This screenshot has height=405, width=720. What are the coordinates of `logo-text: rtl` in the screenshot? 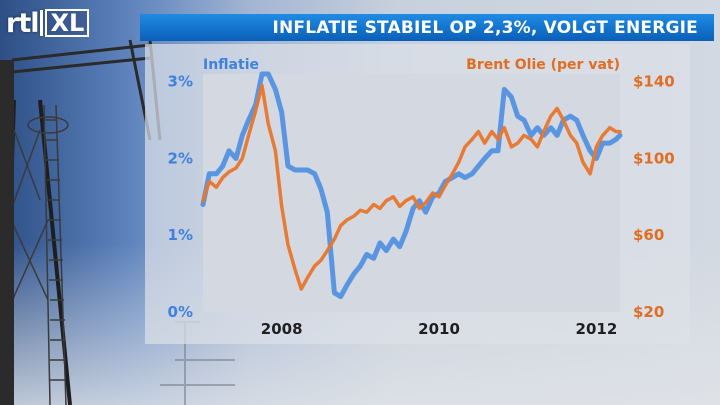 It's located at (22, 23).